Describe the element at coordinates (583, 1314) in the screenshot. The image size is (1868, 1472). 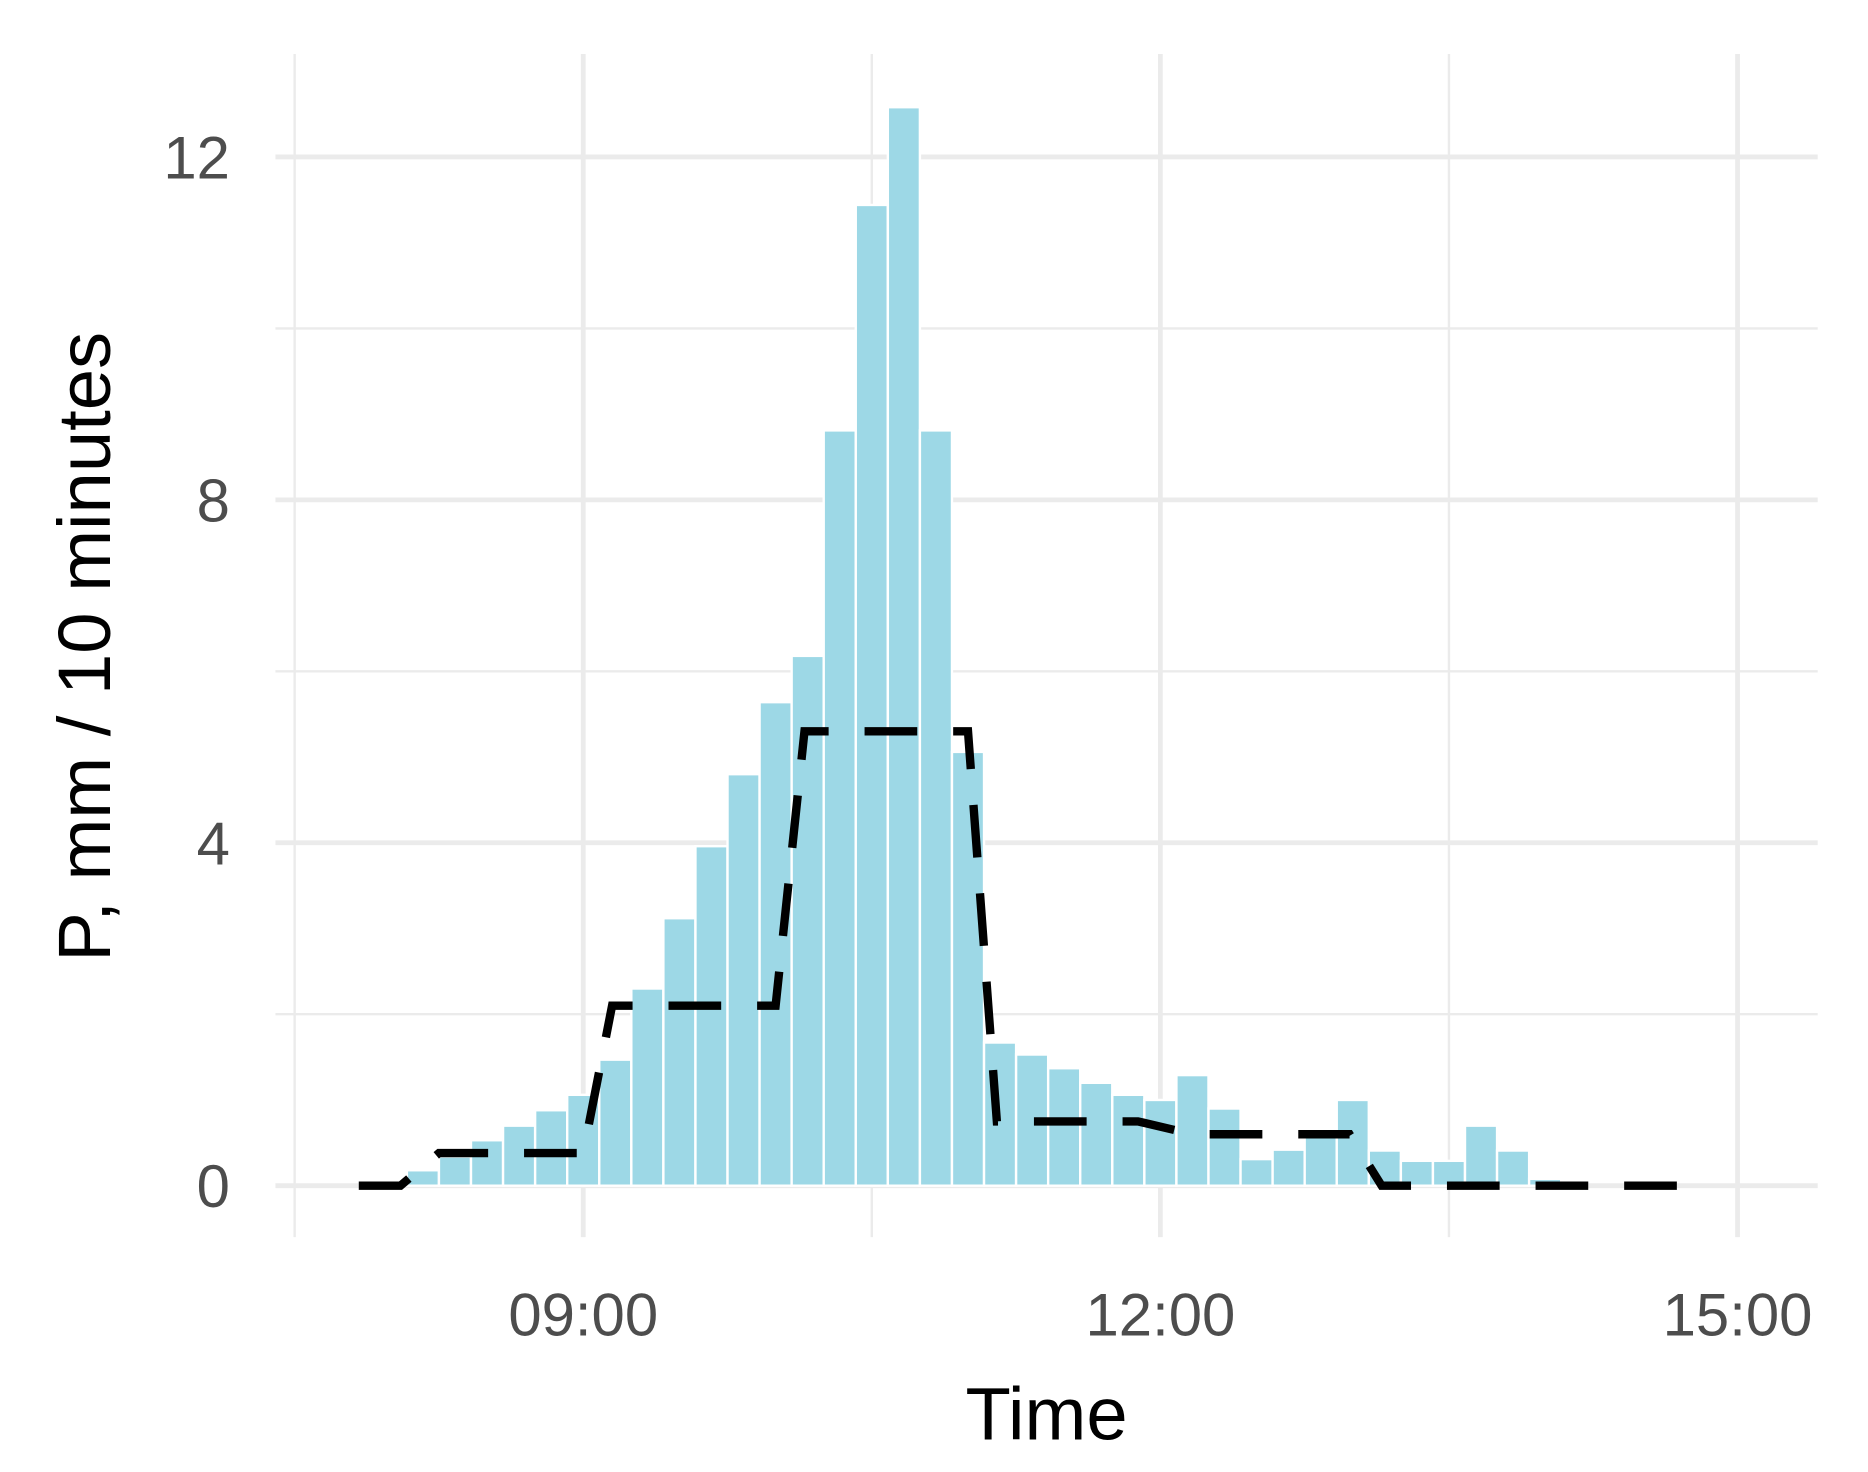
I see `x-tick-label: 09:00` at that location.